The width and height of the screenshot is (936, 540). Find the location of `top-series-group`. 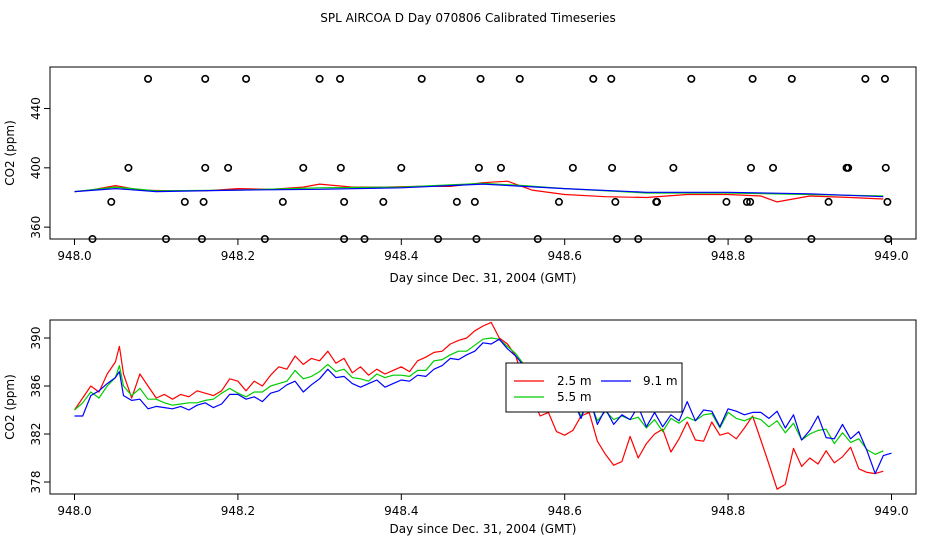

top-series-group is located at coordinates (479, 191).